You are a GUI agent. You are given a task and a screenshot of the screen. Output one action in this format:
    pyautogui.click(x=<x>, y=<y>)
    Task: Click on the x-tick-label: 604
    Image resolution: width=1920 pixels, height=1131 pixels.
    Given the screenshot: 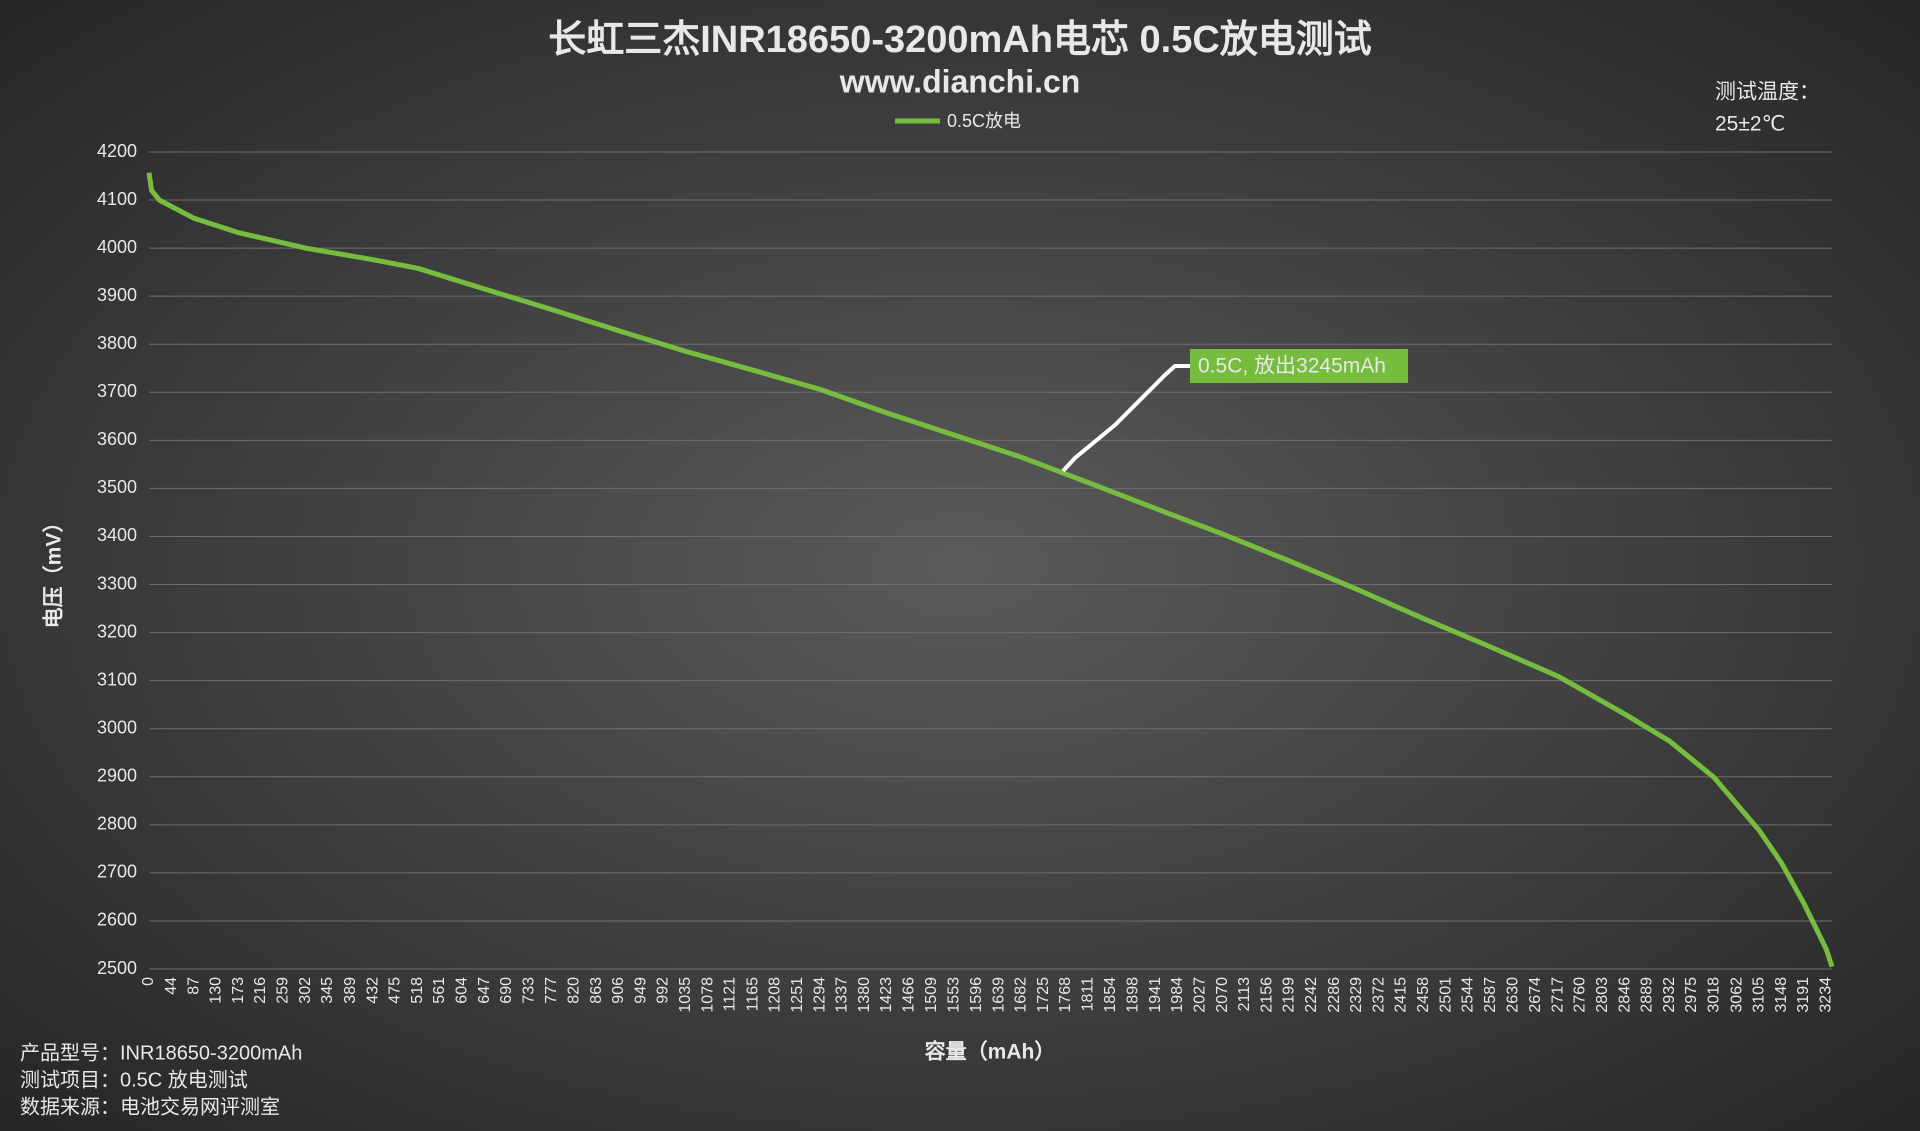 What is the action you would take?
    pyautogui.click(x=461, y=990)
    